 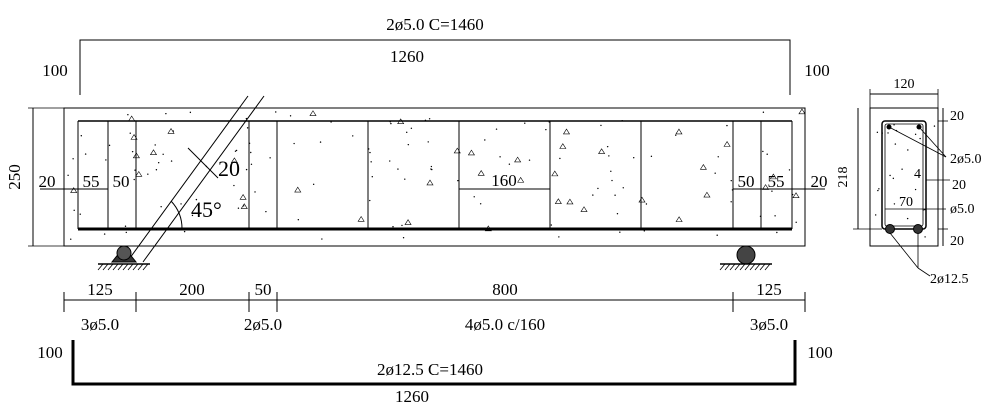 I want to click on ground-hatch-right, so click(x=745, y=267).